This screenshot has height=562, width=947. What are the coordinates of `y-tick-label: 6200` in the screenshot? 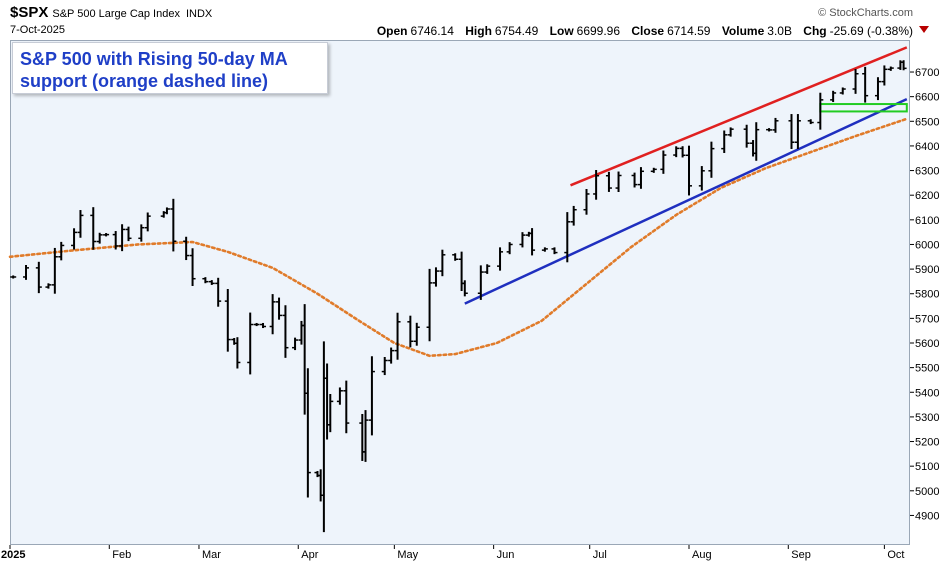 It's located at (927, 196).